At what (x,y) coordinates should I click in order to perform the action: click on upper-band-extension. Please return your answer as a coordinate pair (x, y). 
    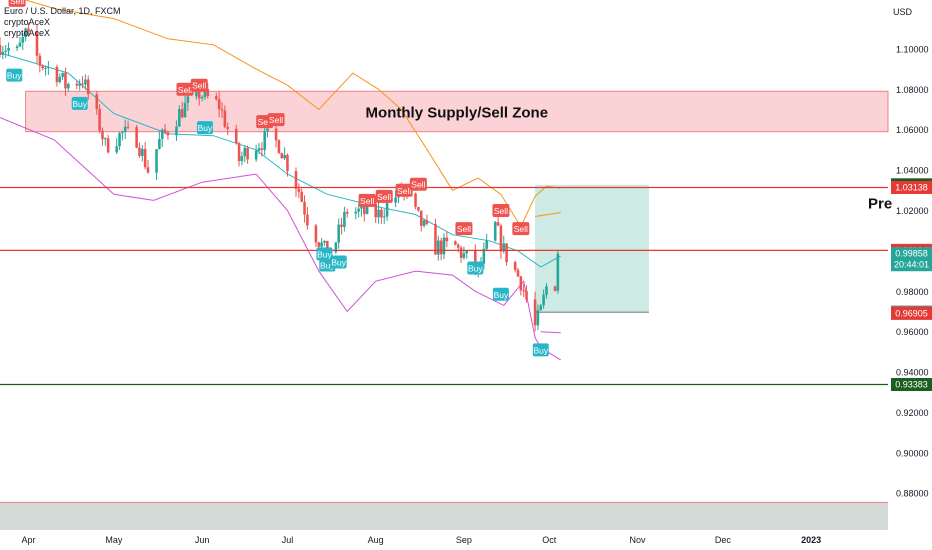
    Looking at the image, I should click on (548, 214).